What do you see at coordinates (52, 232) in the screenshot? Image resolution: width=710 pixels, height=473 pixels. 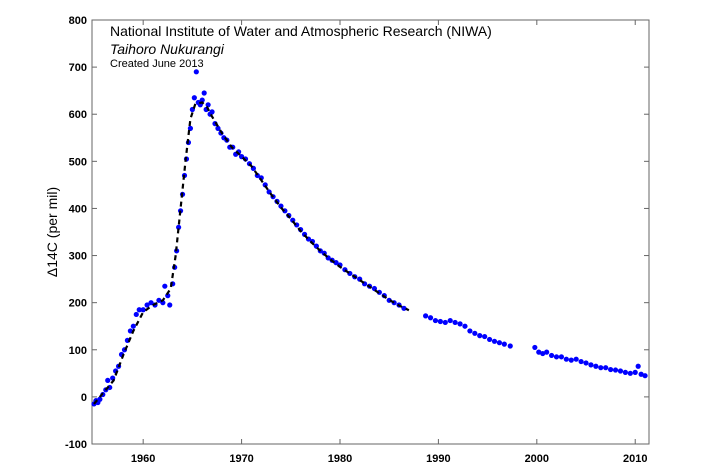 I see `y-axis-label: Δ14C (per mil)` at bounding box center [52, 232].